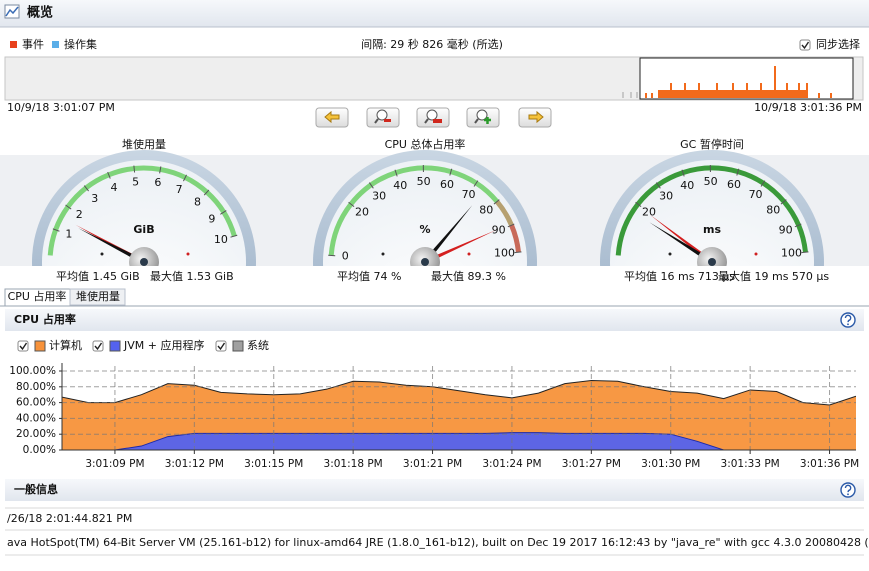  What do you see at coordinates (39, 450) in the screenshot?
I see `y-tick-label: 0.00%` at bounding box center [39, 450].